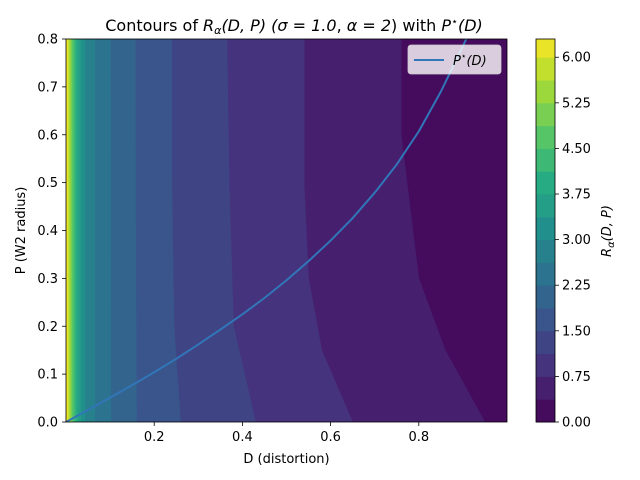  I want to click on colorbar-tick-label: 3.00, so click(576, 240).